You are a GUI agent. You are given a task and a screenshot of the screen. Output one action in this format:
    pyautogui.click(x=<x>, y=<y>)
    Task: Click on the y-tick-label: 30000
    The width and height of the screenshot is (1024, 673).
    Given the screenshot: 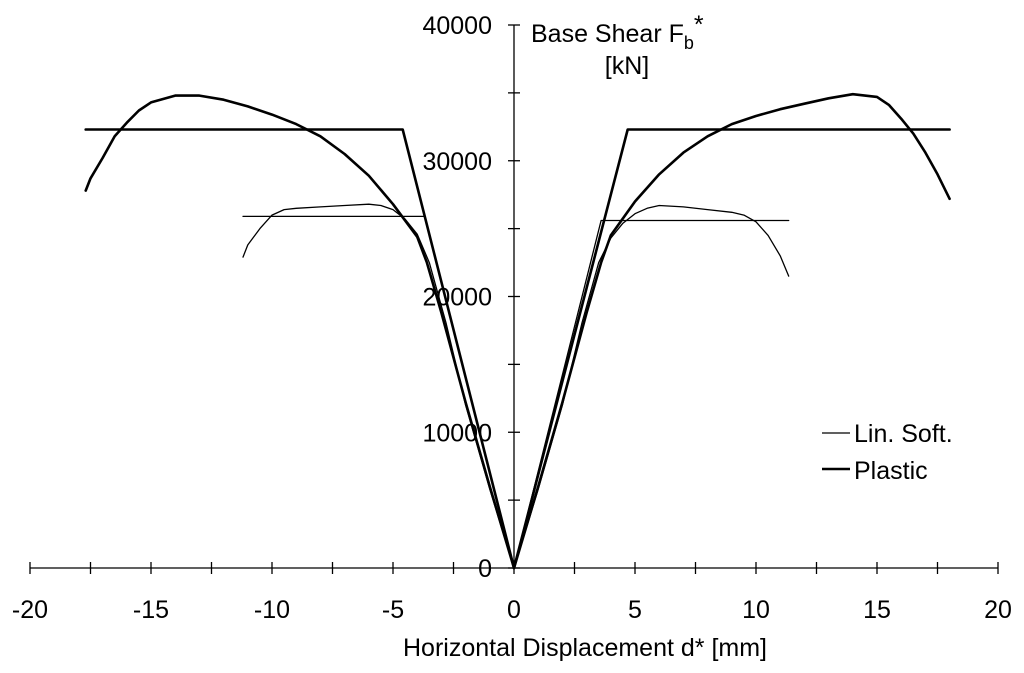 What is the action you would take?
    pyautogui.click(x=457, y=162)
    